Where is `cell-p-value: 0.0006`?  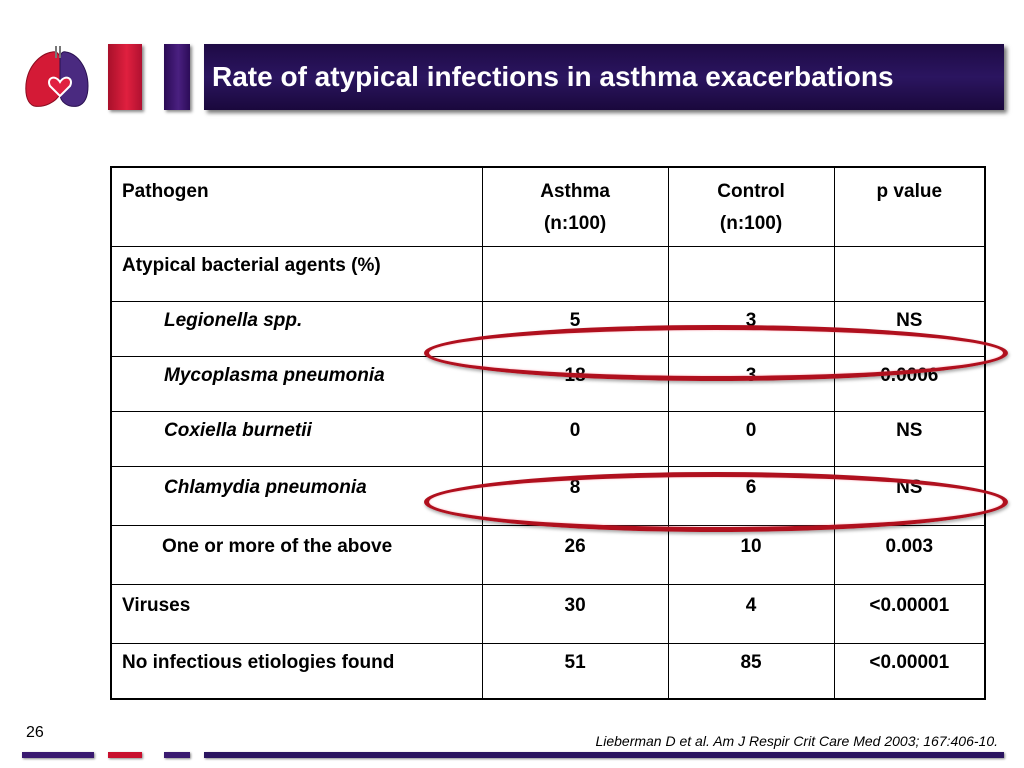
cell-p-value: 0.0006 is located at coordinates (909, 384).